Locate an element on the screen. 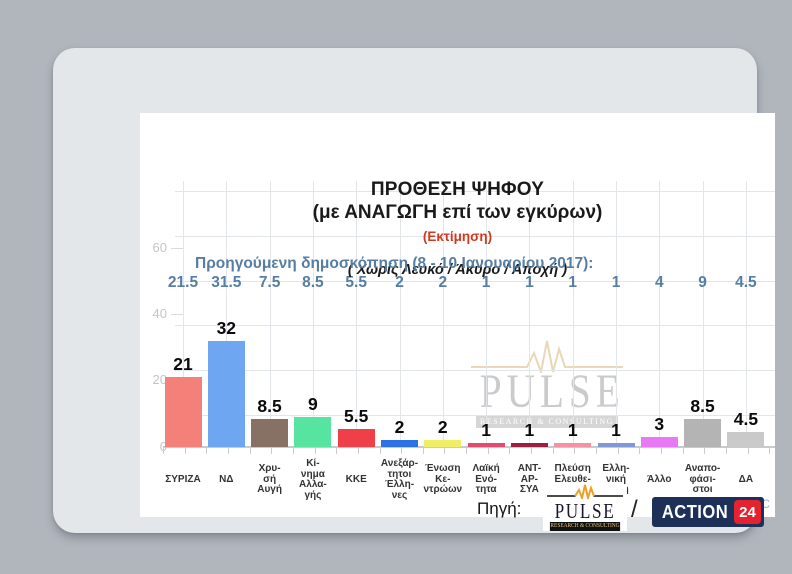  pulse-logo-wordmark: PULSE is located at coordinates (585, 511).